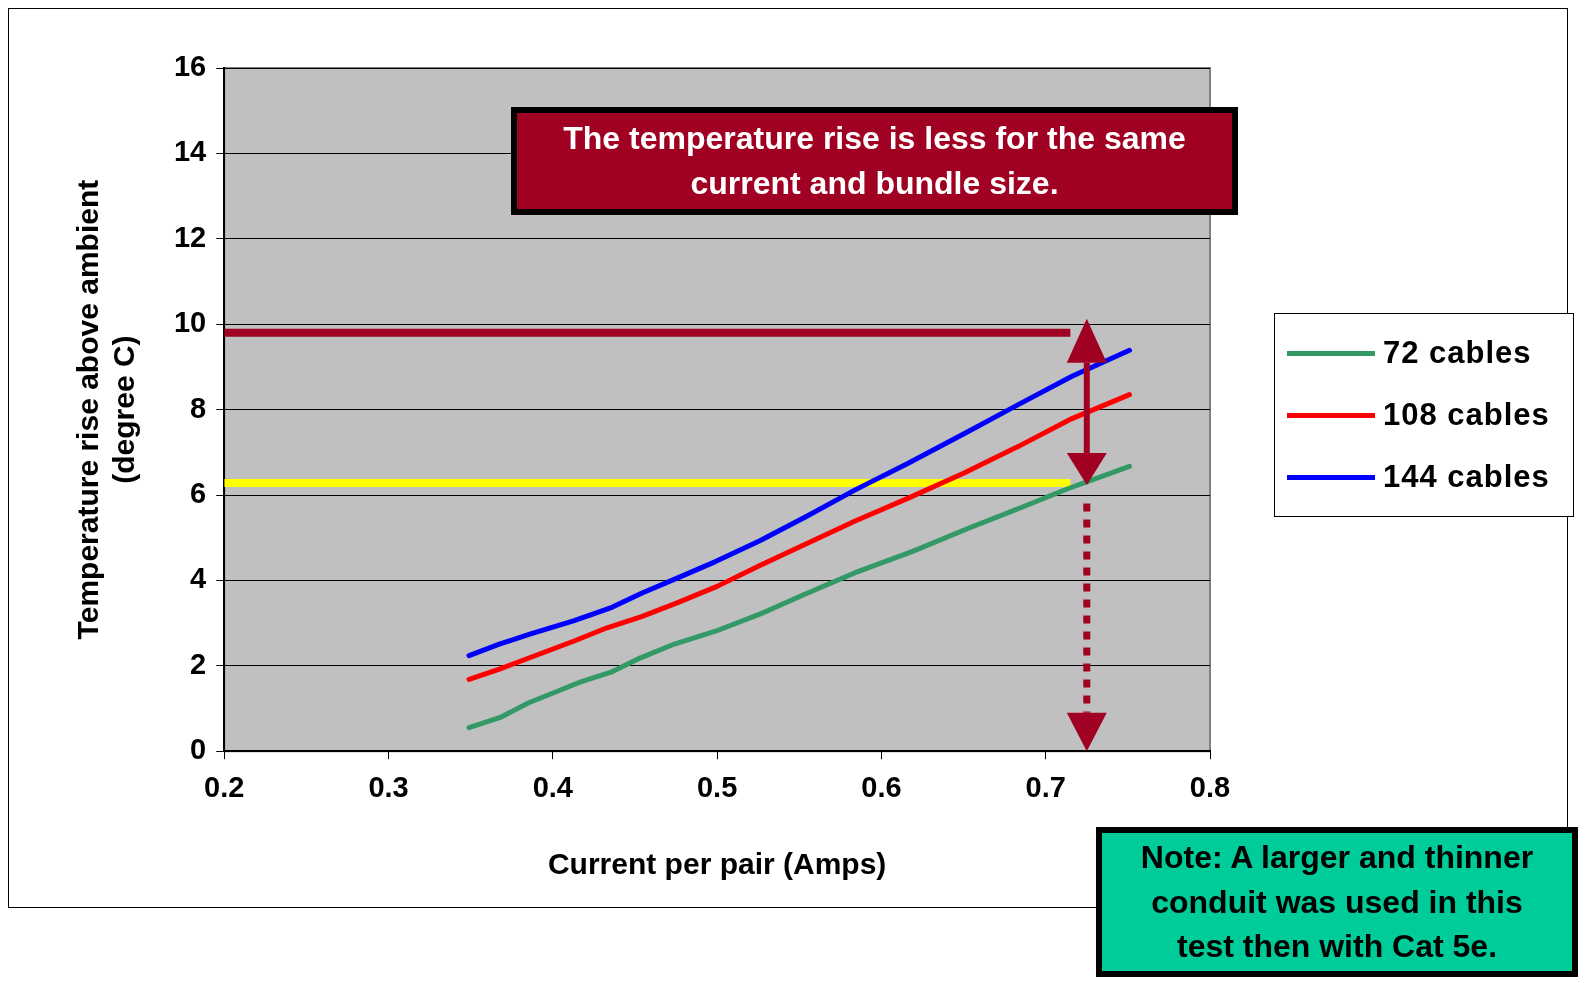  What do you see at coordinates (106, 409) in the screenshot?
I see `y-axis-title: Temperature rise above ambient (degree C)` at bounding box center [106, 409].